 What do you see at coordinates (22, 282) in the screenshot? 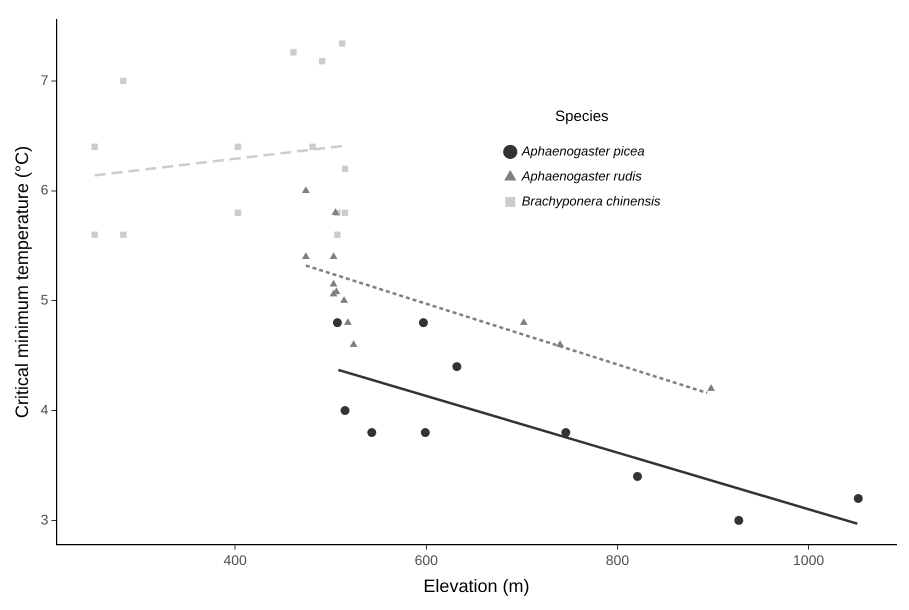
I see `y-axis-title: Critical minimum temperature (°C)` at bounding box center [22, 282].